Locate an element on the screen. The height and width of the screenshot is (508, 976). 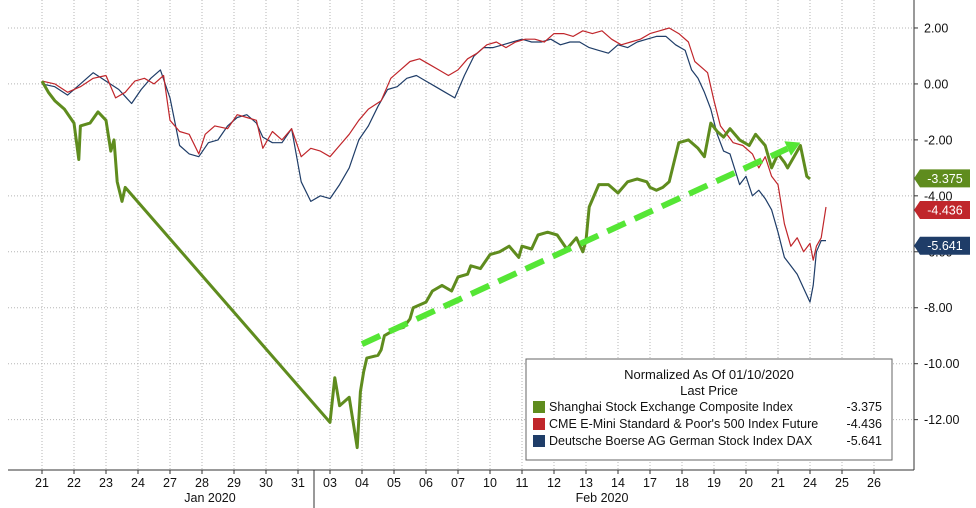
x-tick-label: 12 is located at coordinates (554, 483).